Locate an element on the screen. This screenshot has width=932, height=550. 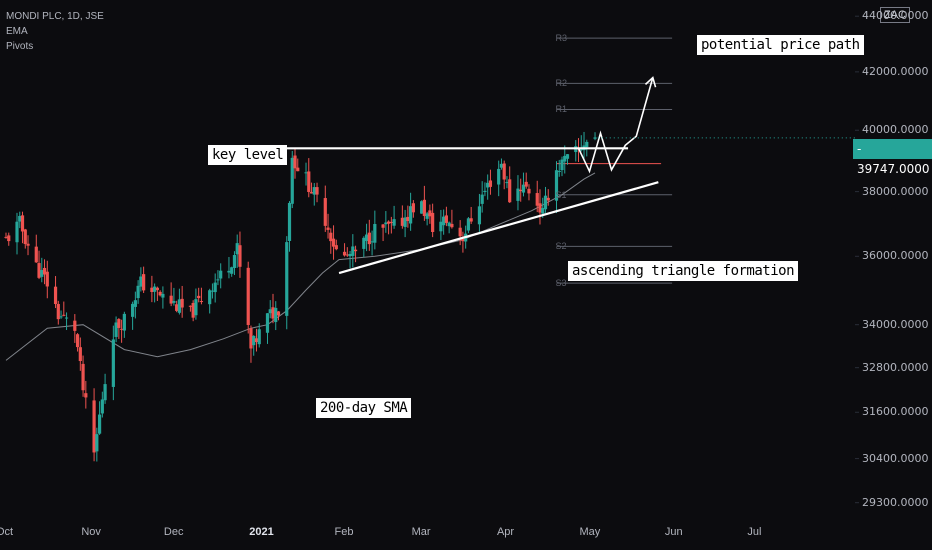
pivot-label-s2: S2 is located at coordinates (561, 246).